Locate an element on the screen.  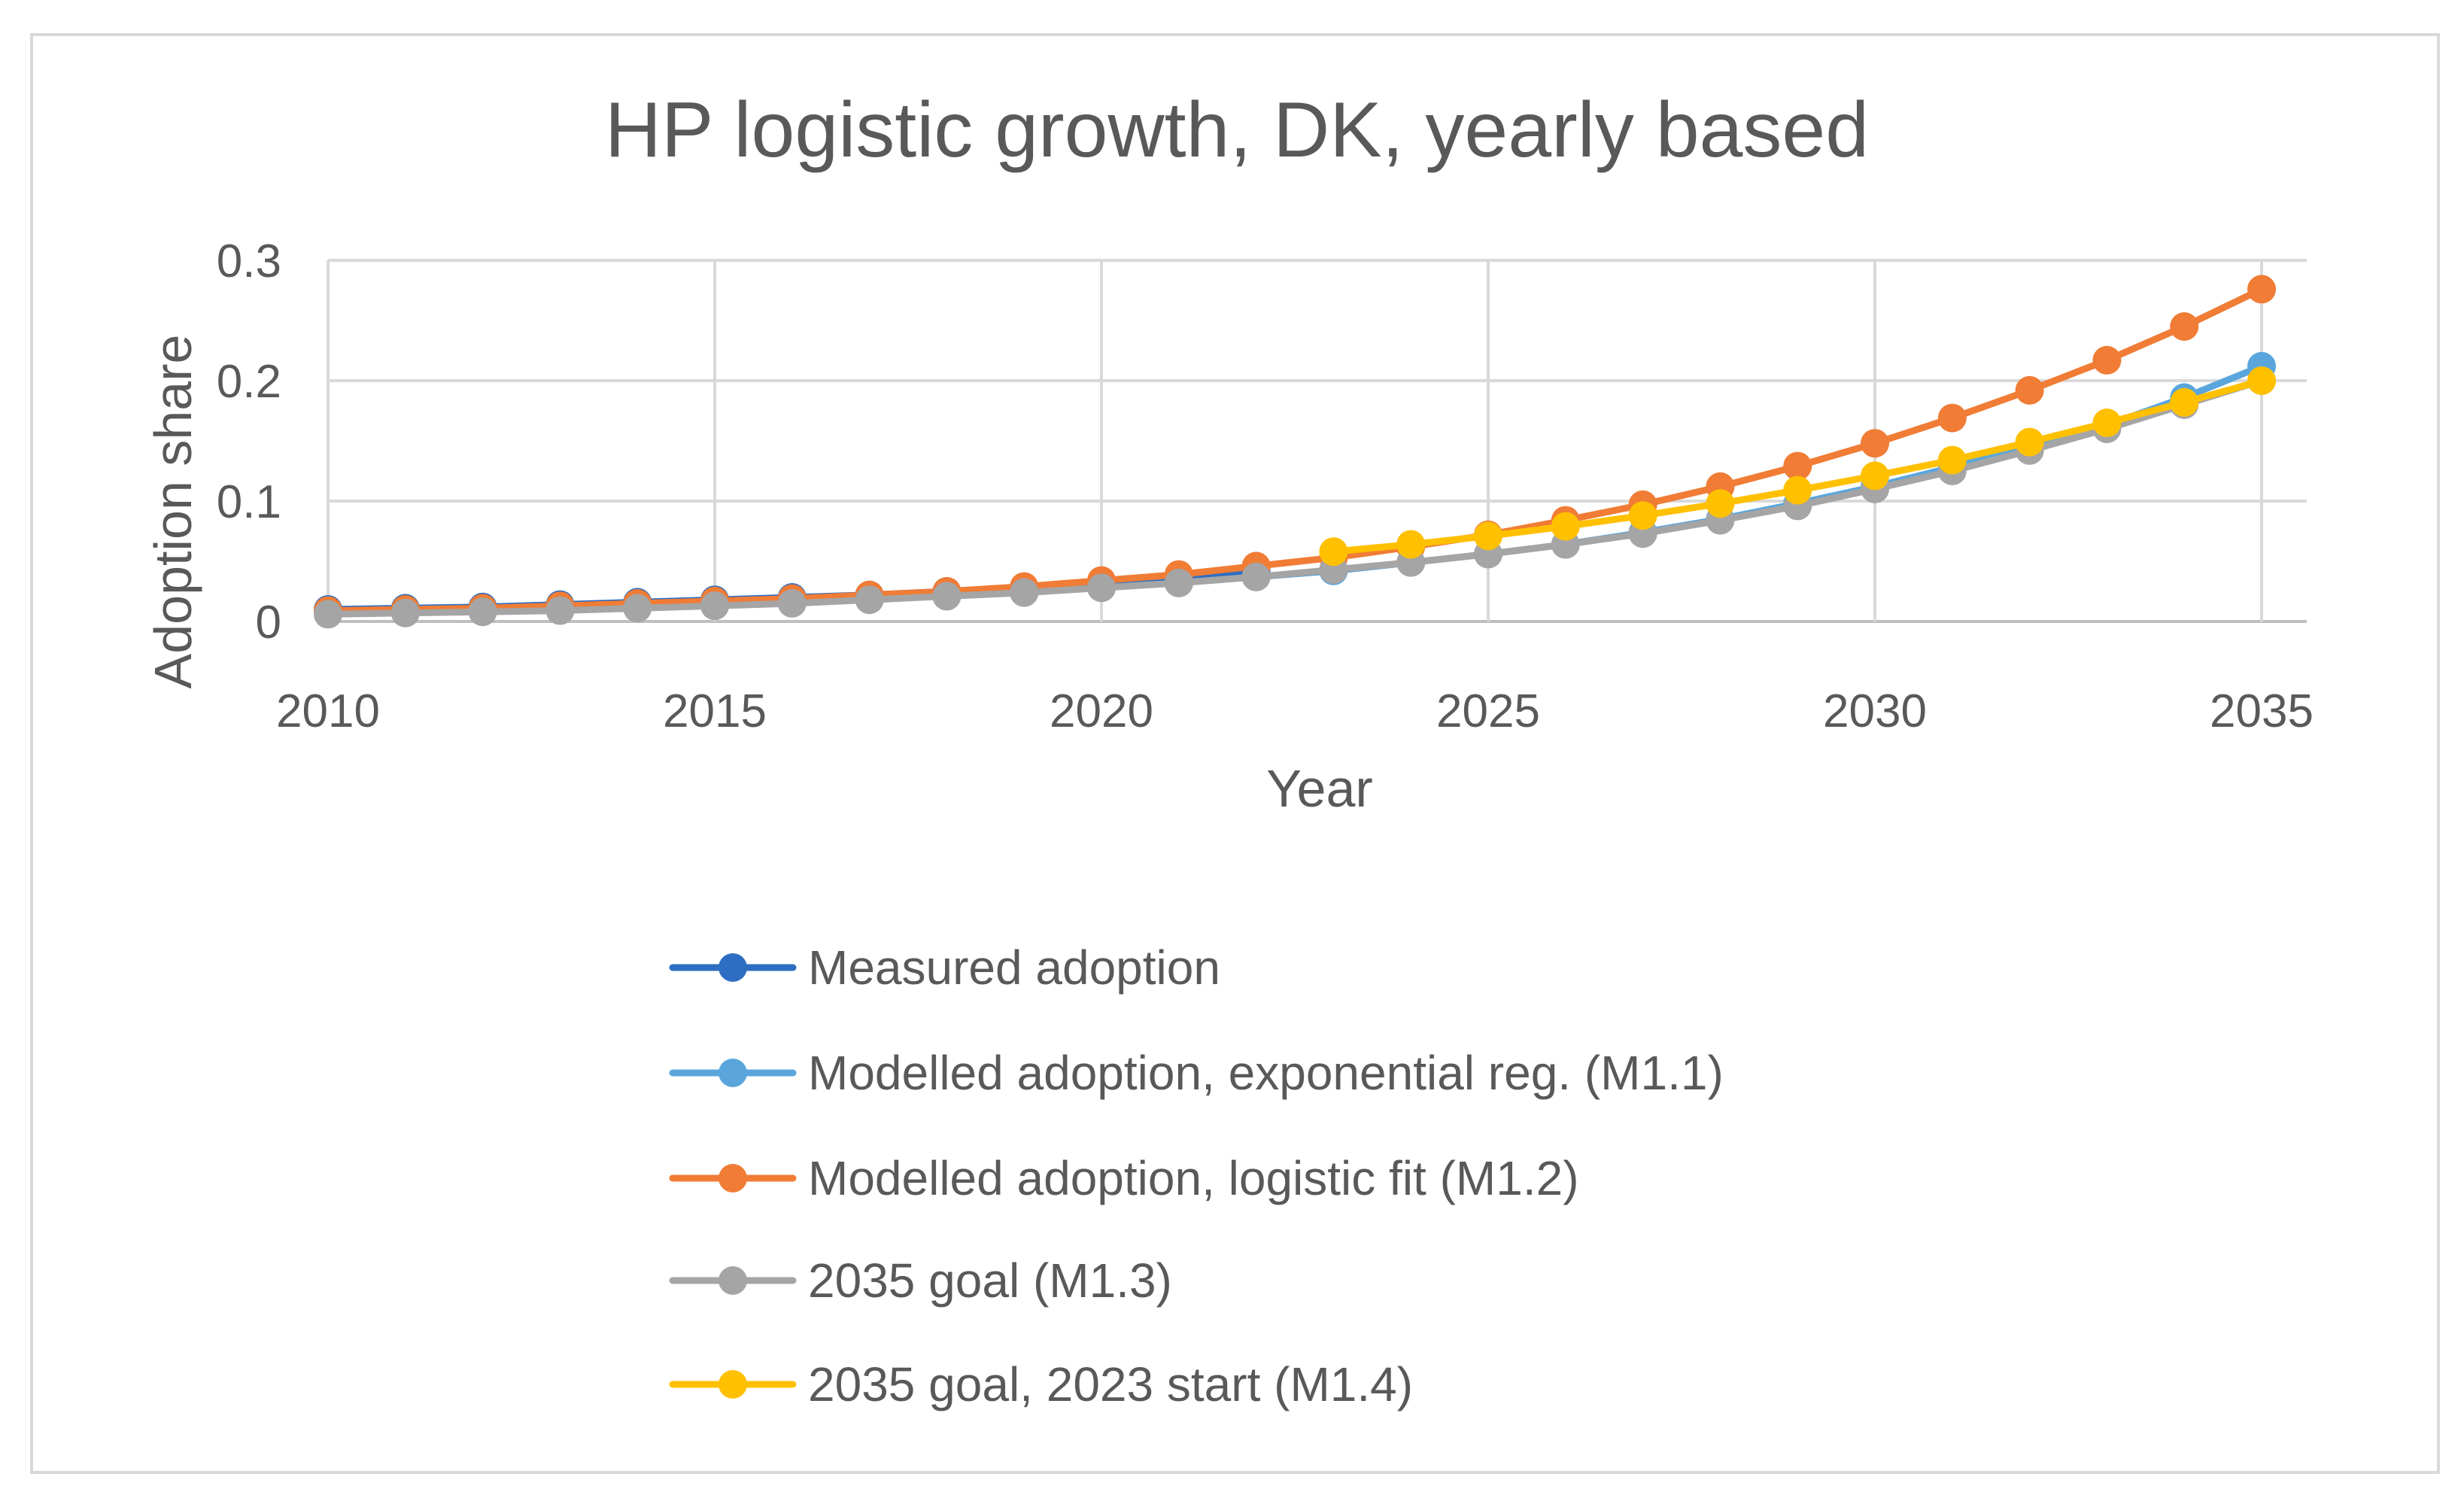
legend-item-3: Modelled adoption, logistic fit (M1.2) is located at coordinates (1124, 1178).